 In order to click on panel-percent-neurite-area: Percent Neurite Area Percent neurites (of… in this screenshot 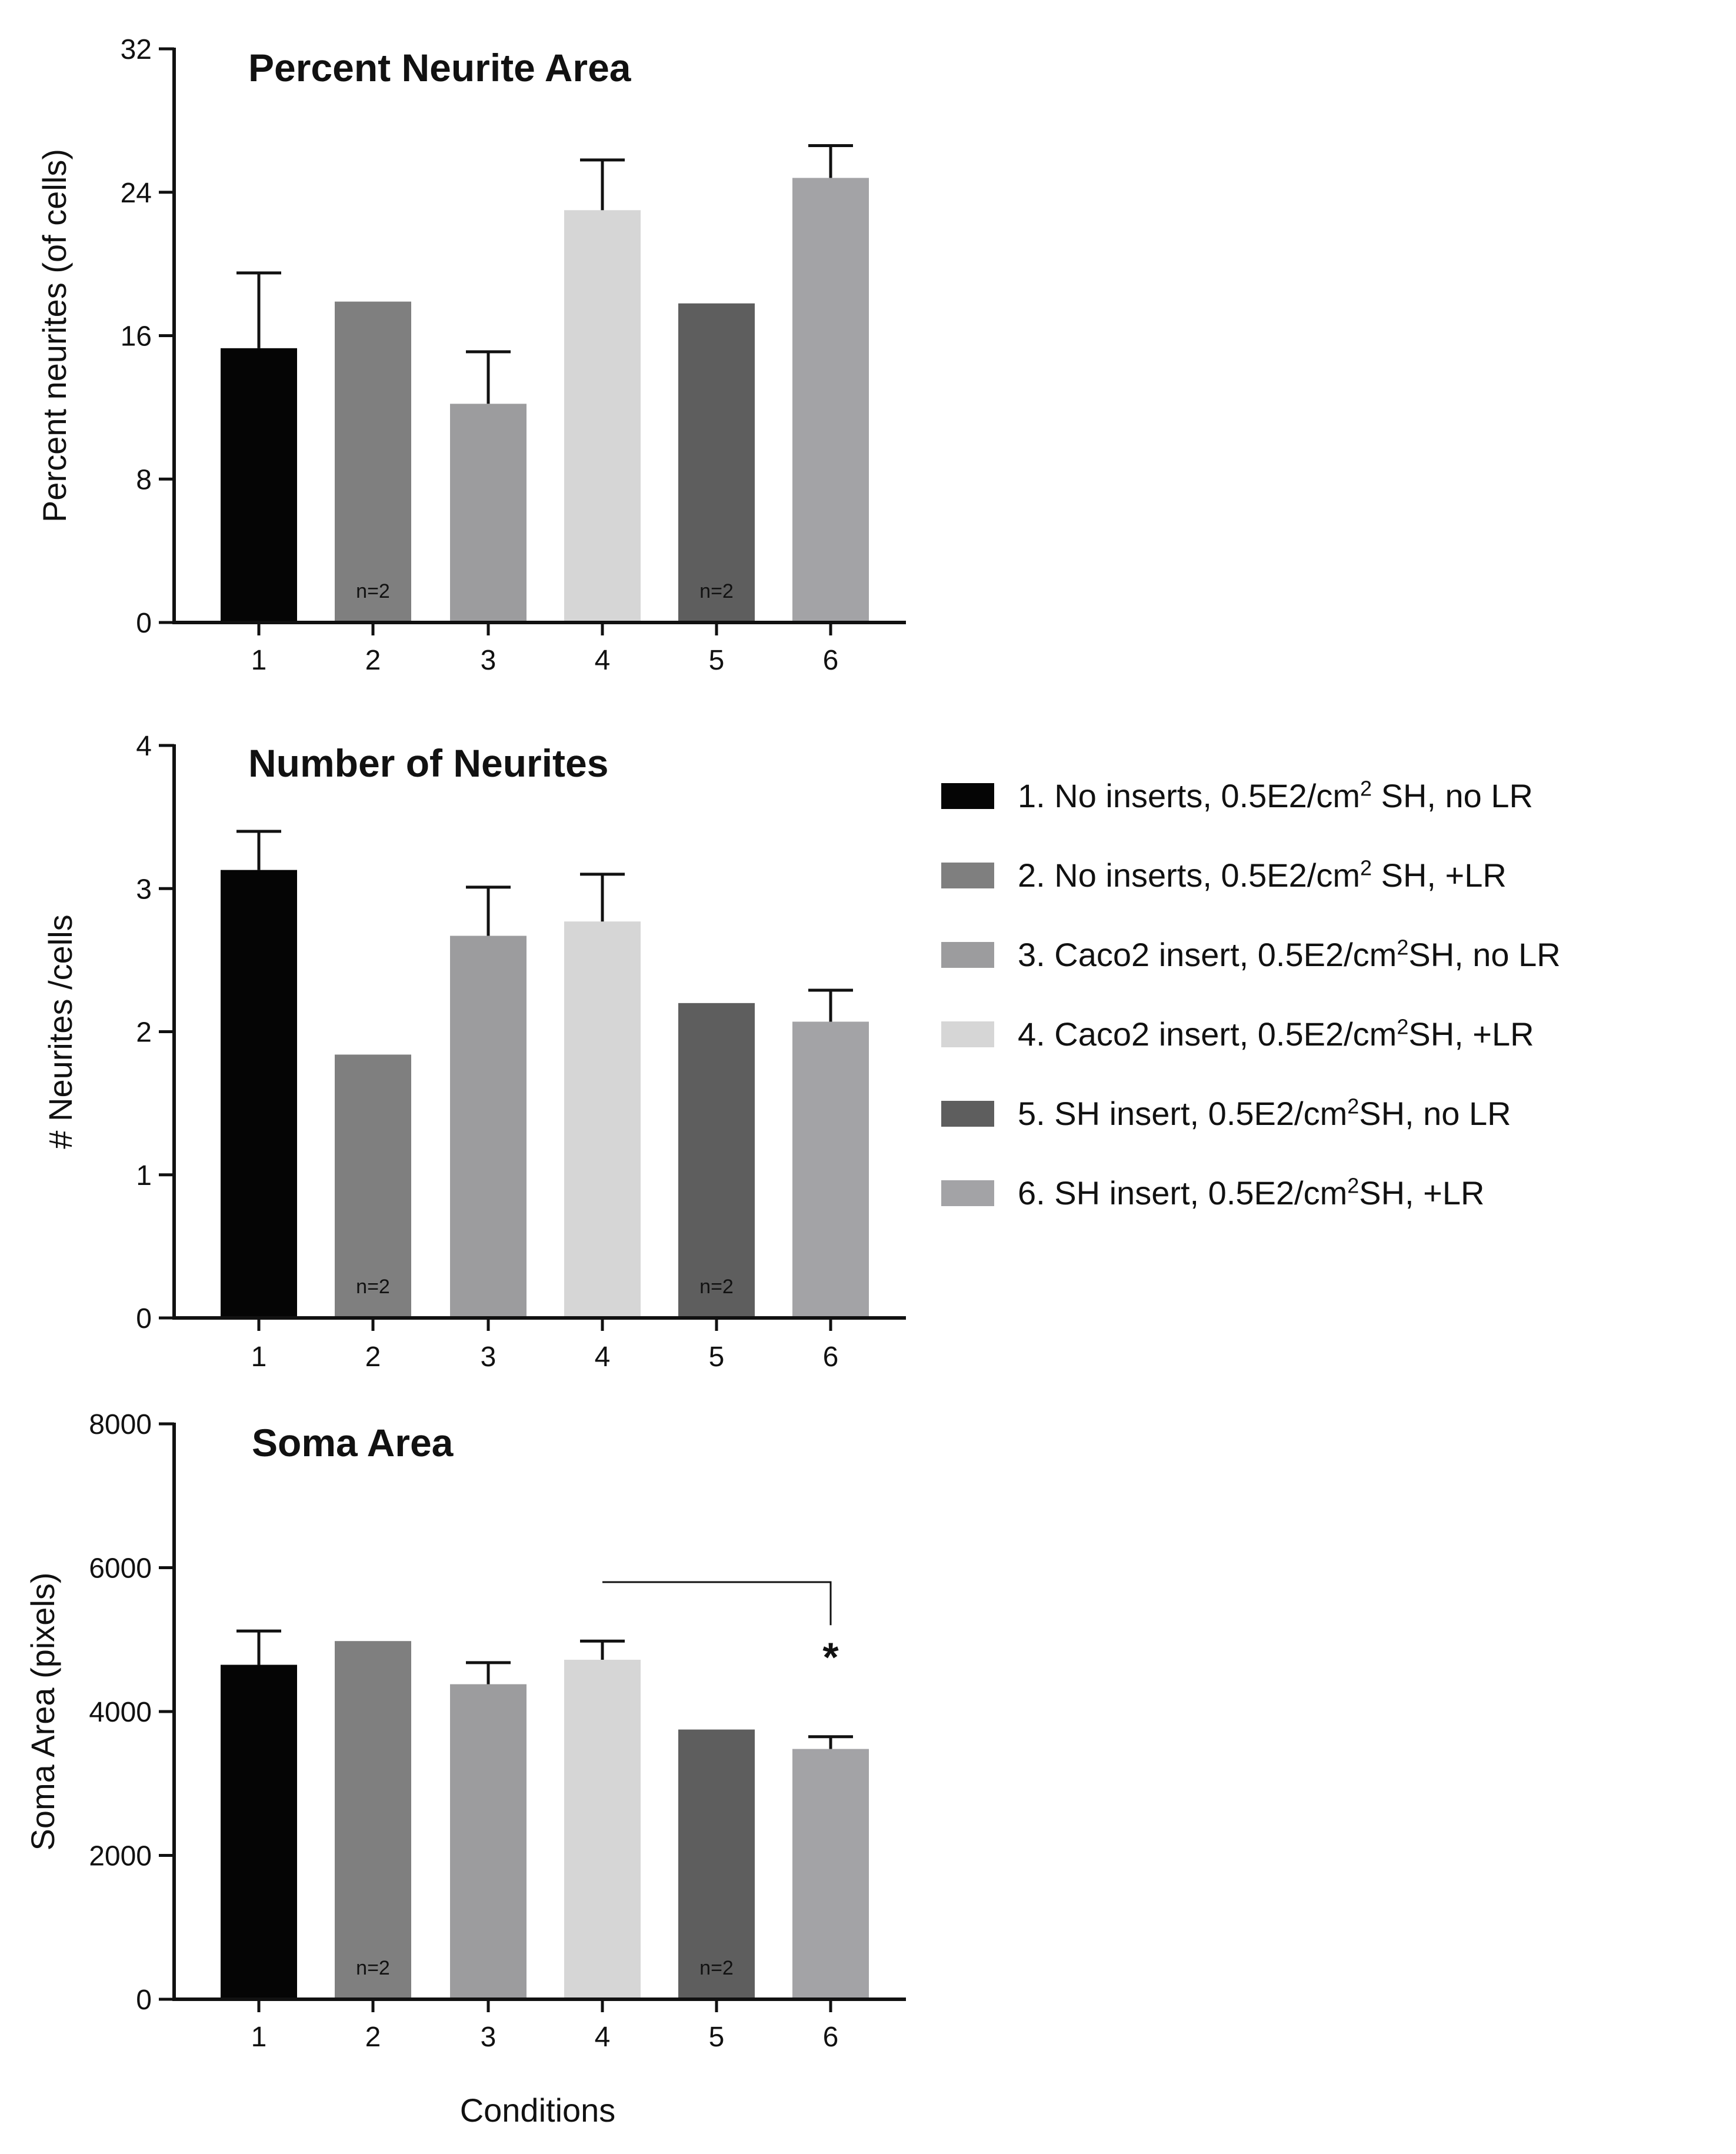, I will do `click(471, 355)`.